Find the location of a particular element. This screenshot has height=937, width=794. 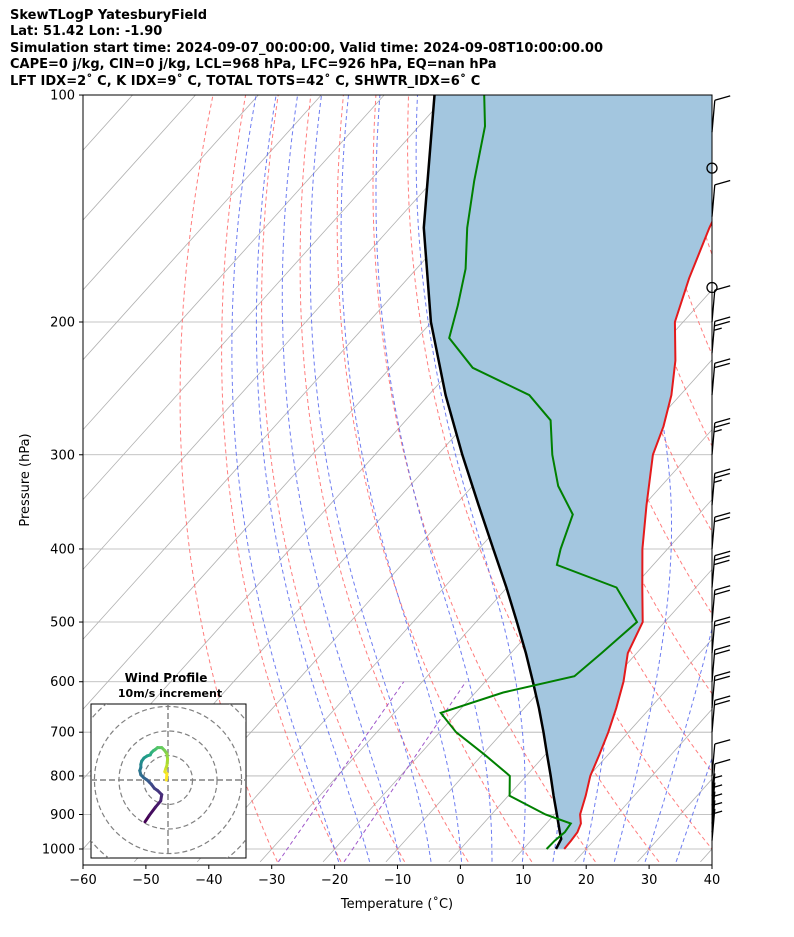

temperature-line is located at coordinates (637, 535).